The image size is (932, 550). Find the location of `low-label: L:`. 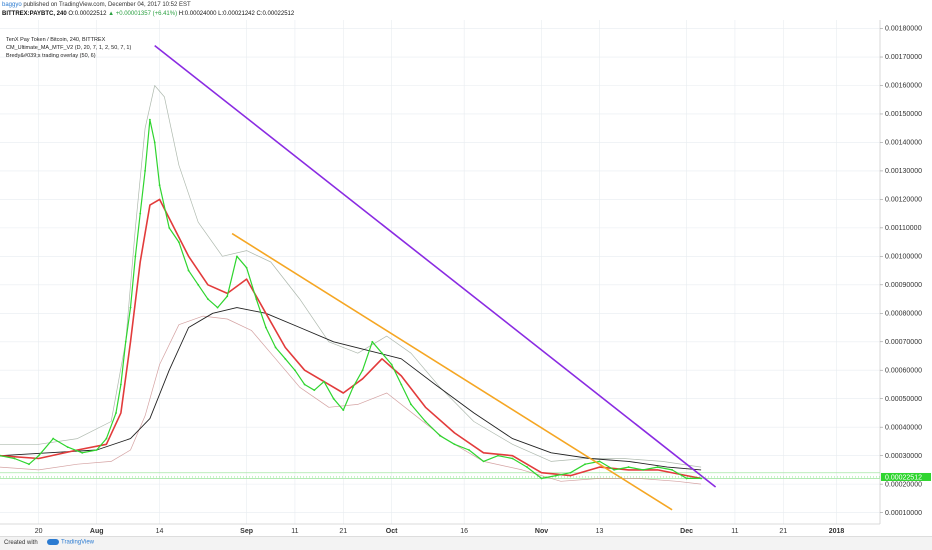

low-label: L: is located at coordinates (221, 14).